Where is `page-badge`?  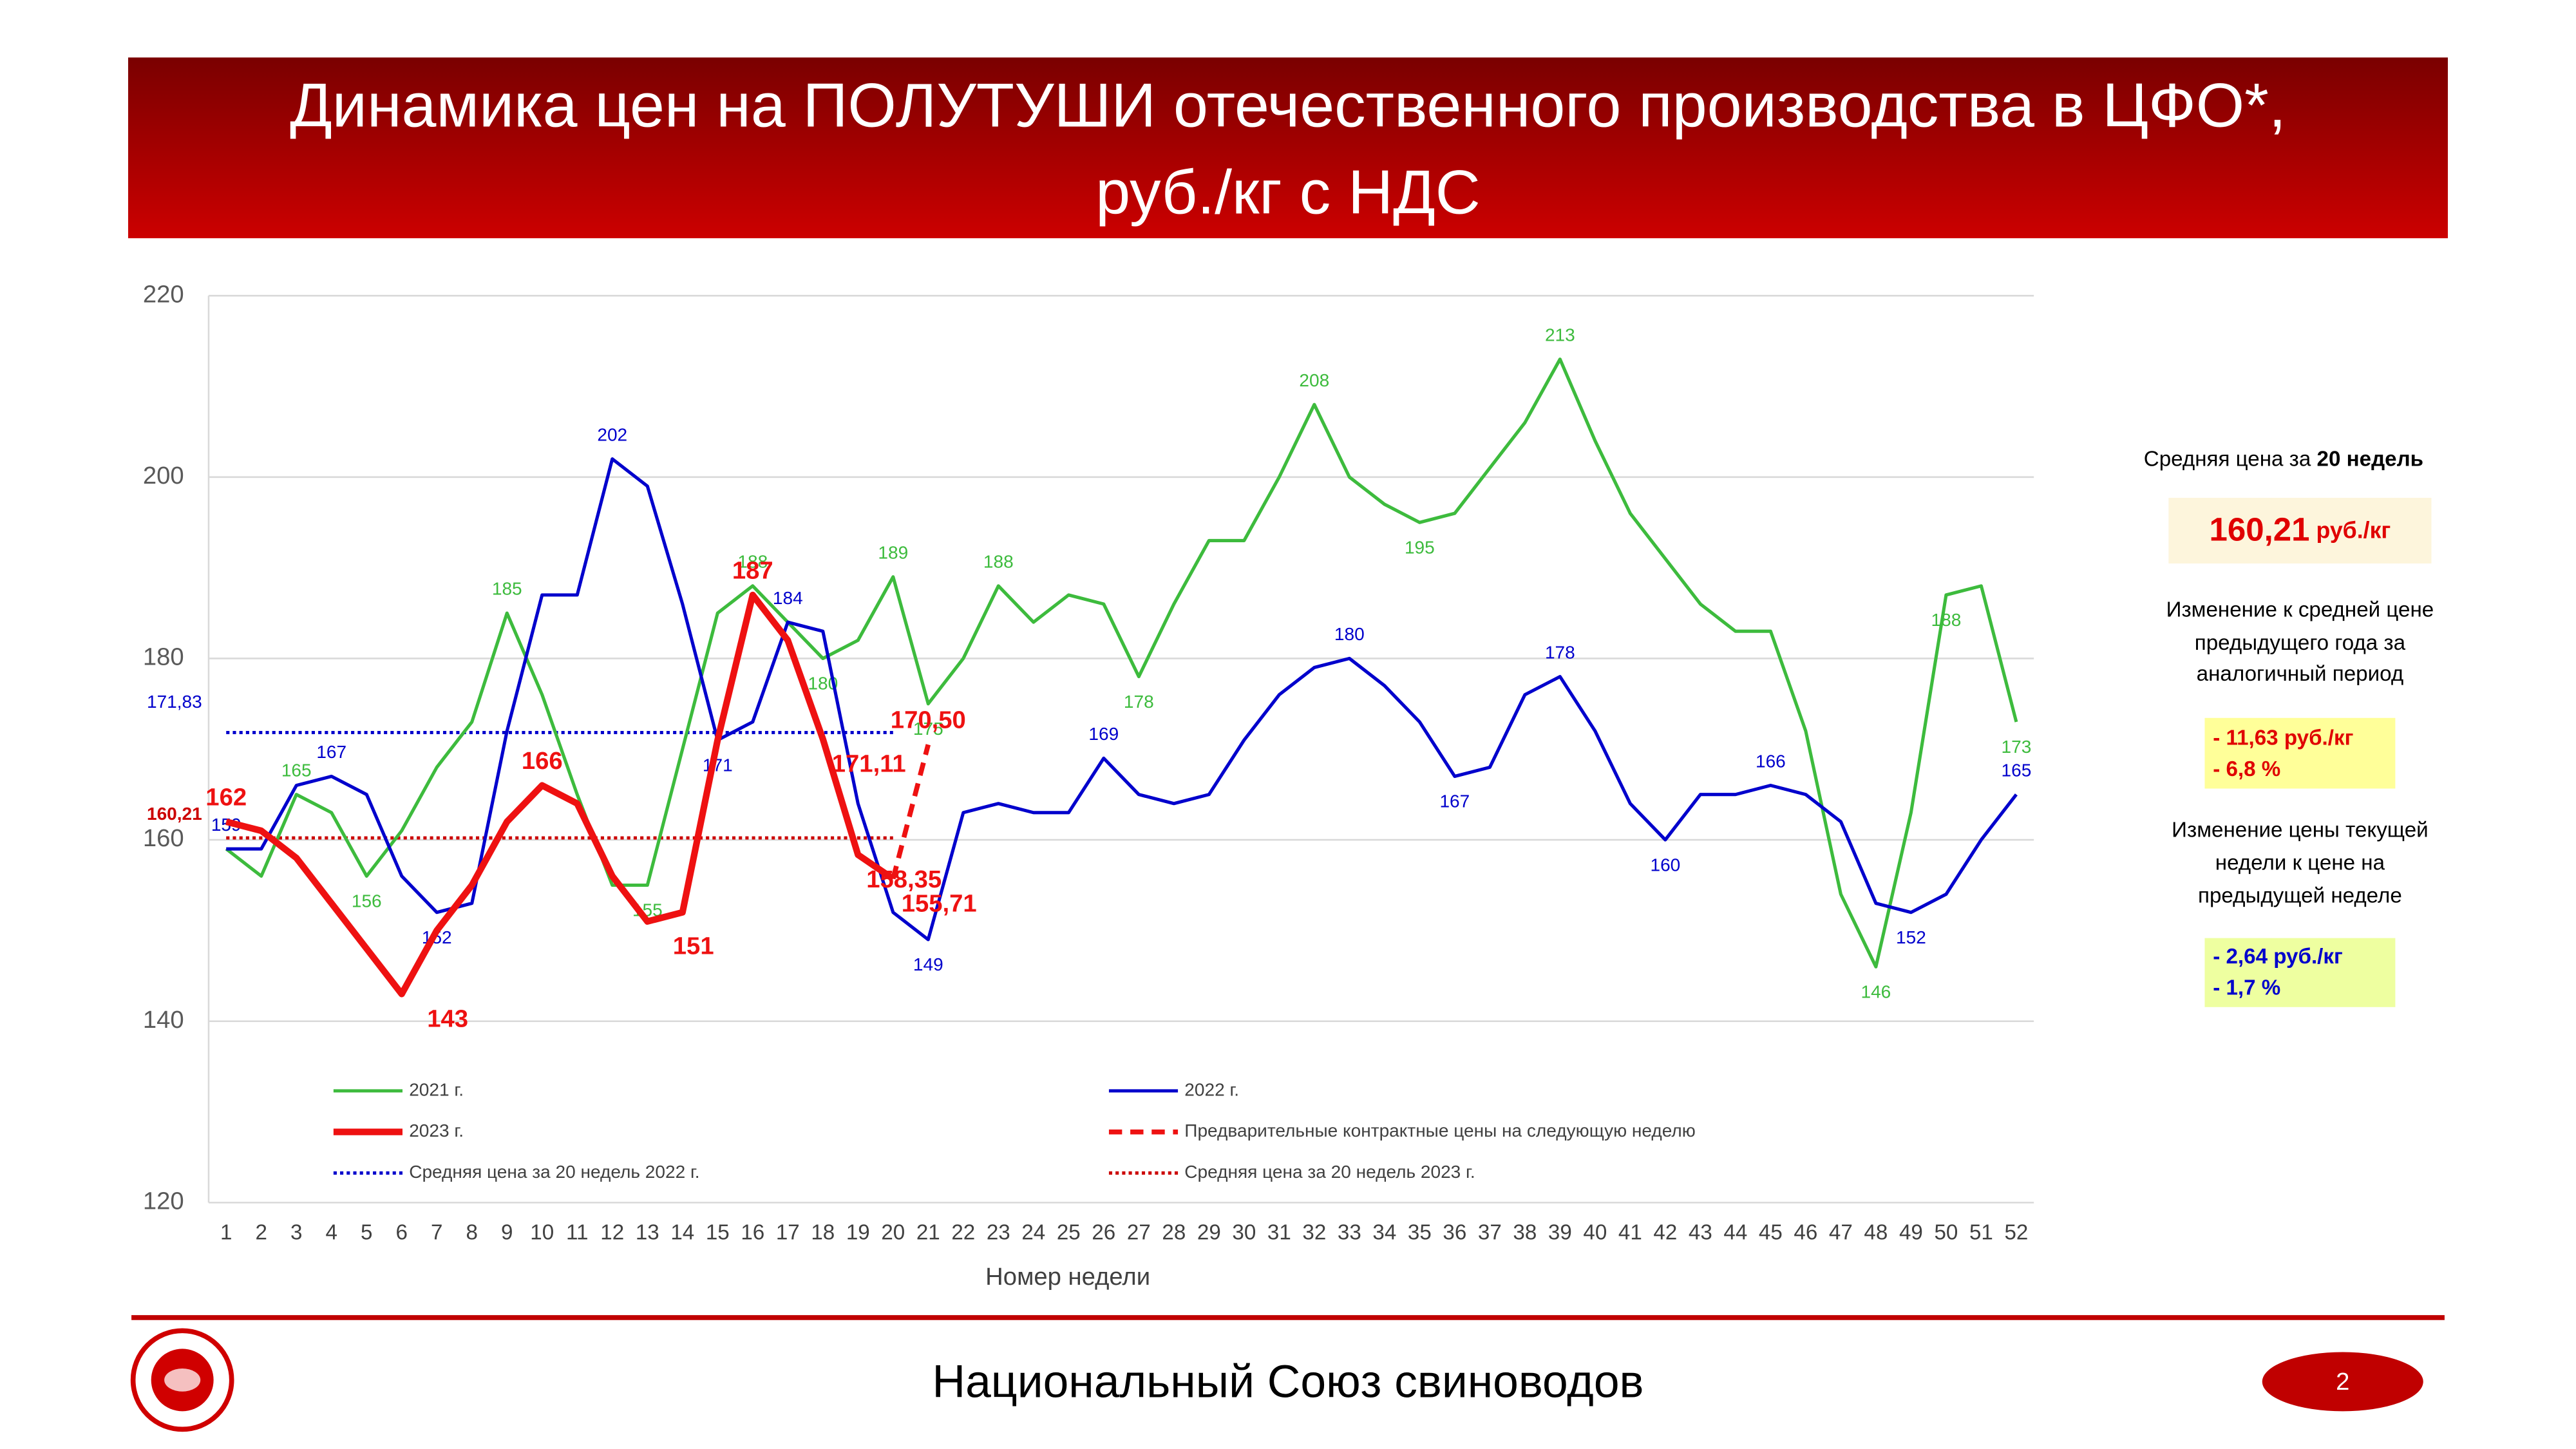
page-badge is located at coordinates (2342, 1382).